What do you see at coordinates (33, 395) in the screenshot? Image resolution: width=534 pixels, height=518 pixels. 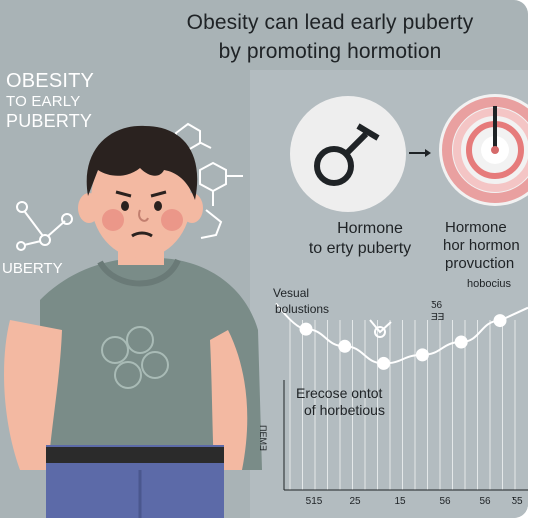 I see `left-arm` at bounding box center [33, 395].